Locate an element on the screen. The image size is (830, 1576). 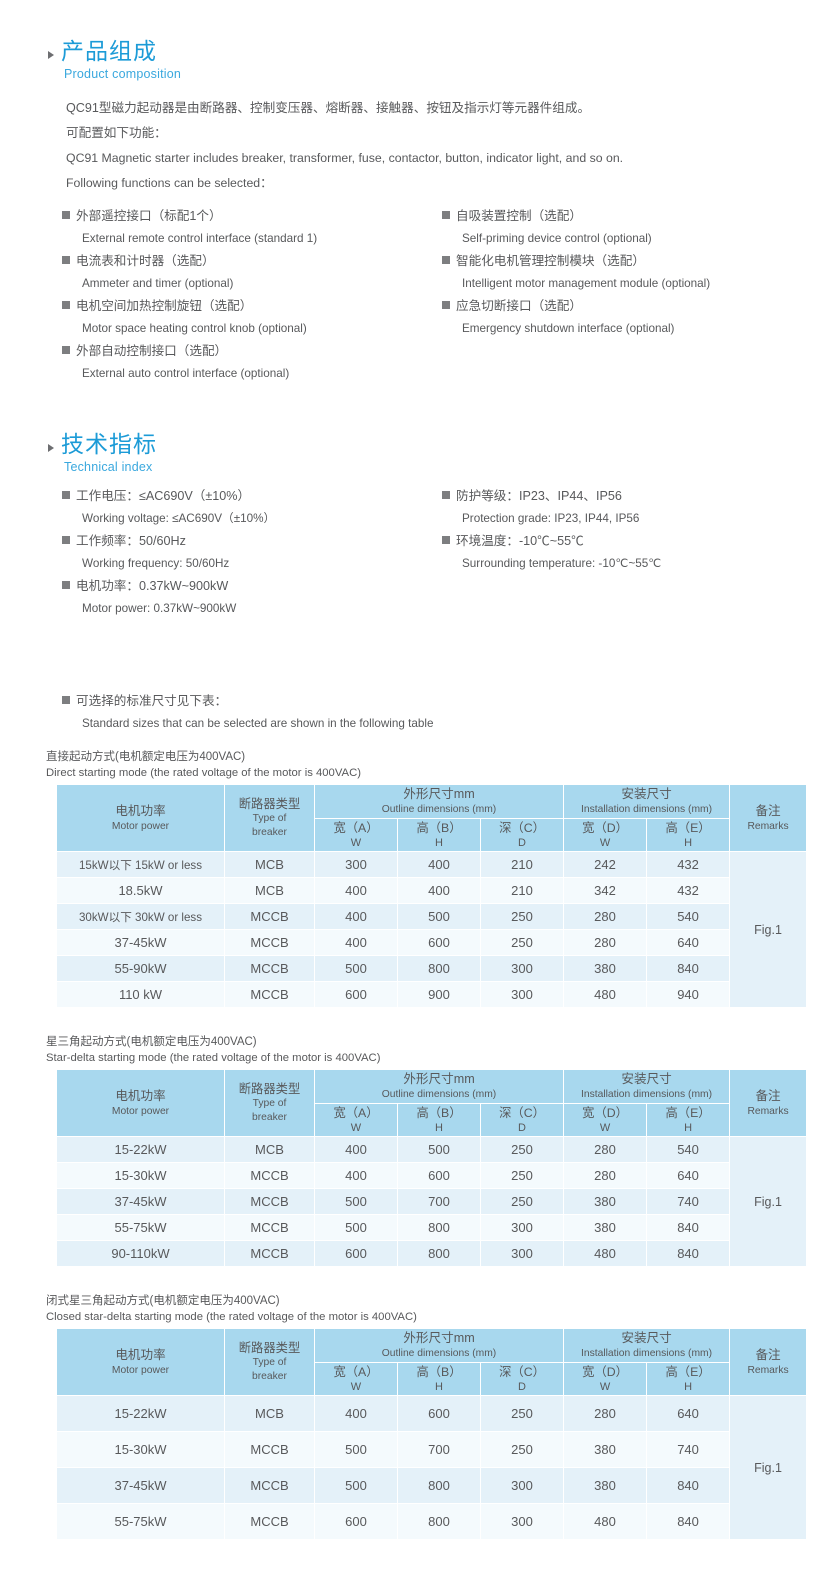
cell-motor-power: 18.5kW is located at coordinates (140, 890).